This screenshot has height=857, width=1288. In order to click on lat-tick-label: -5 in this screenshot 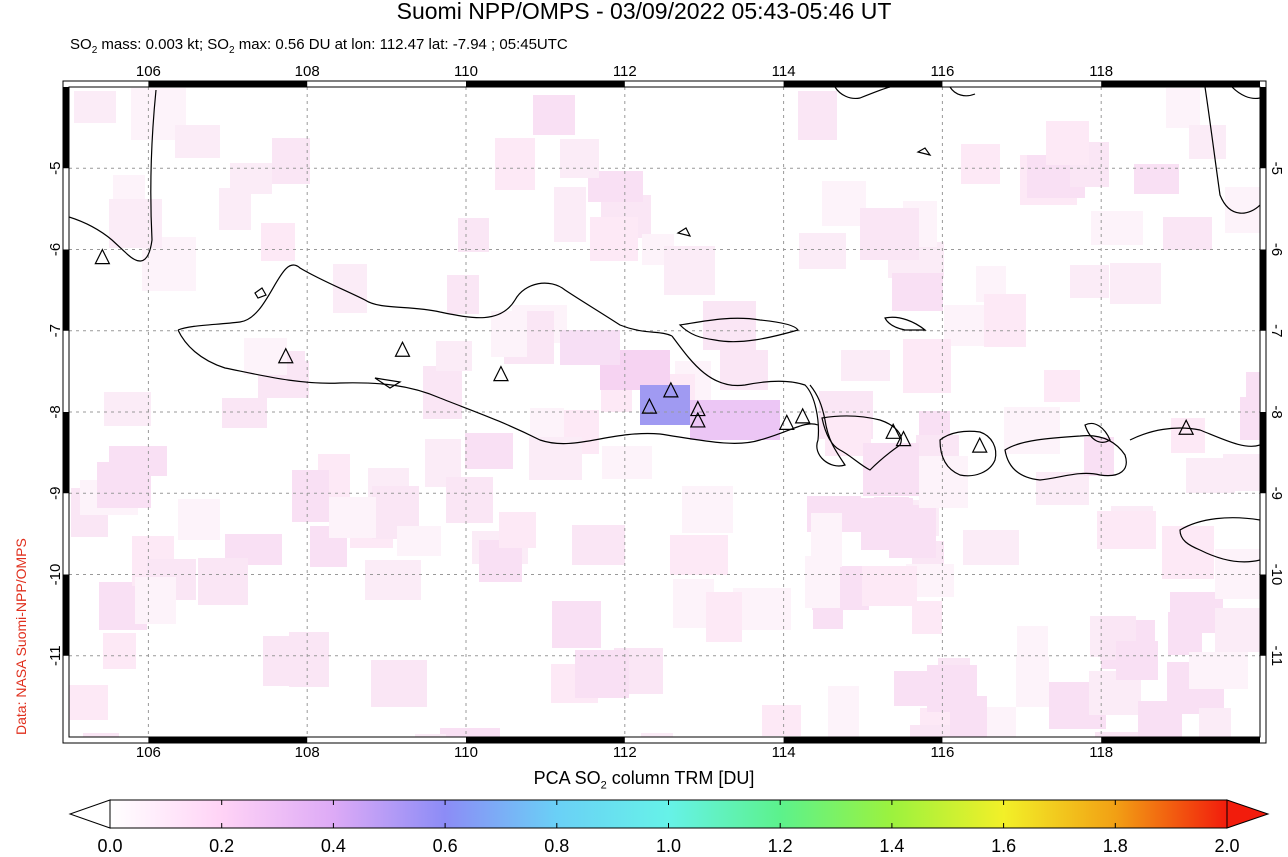, I will do `click(1276, 168)`.